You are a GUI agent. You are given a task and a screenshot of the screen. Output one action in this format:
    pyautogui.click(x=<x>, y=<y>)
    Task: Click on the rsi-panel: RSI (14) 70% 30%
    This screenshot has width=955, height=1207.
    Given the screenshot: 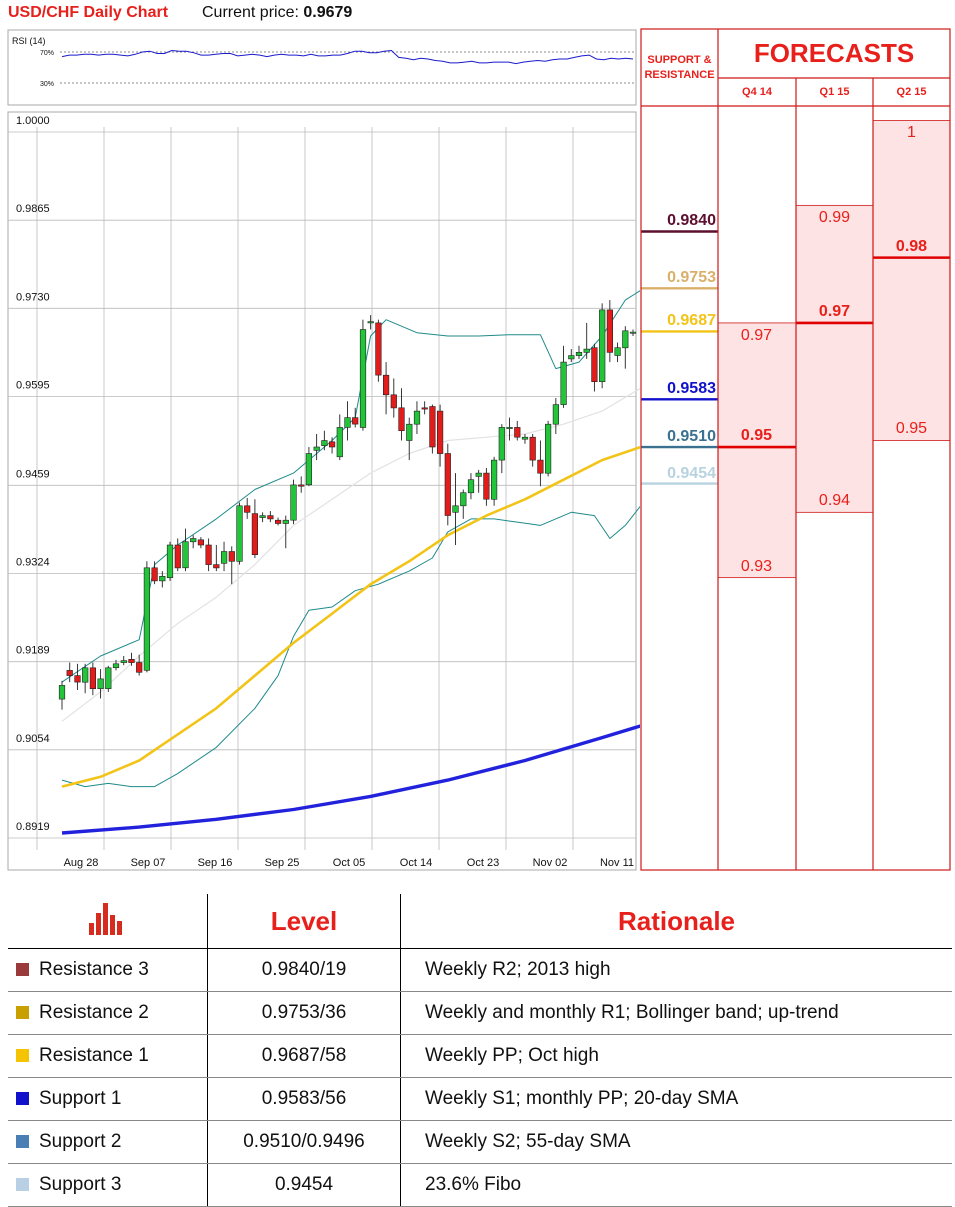 What is the action you would take?
    pyautogui.click(x=322, y=67)
    